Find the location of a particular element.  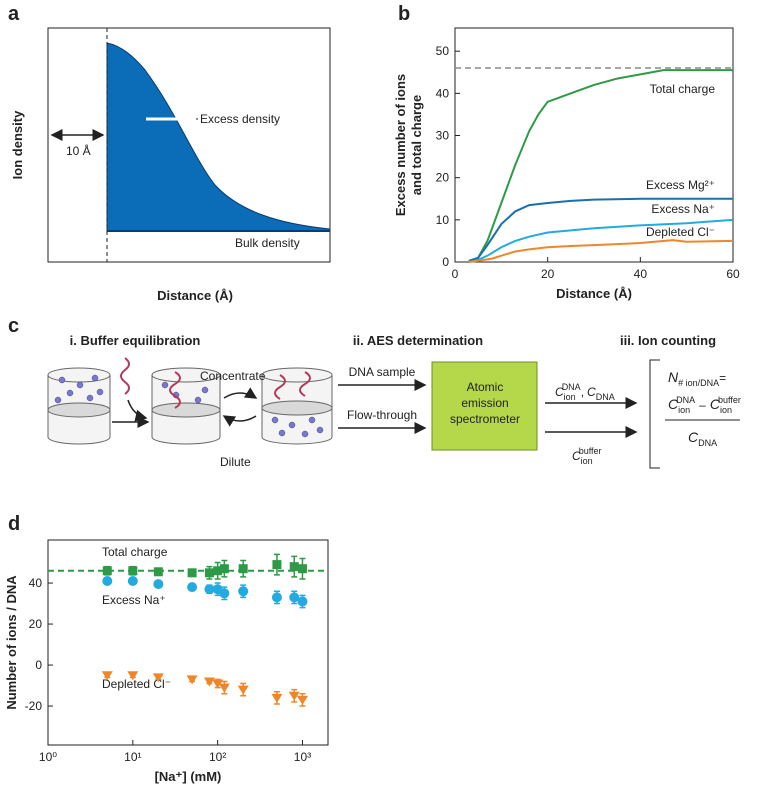

y-tick-label: 30 is located at coordinates (443, 136).